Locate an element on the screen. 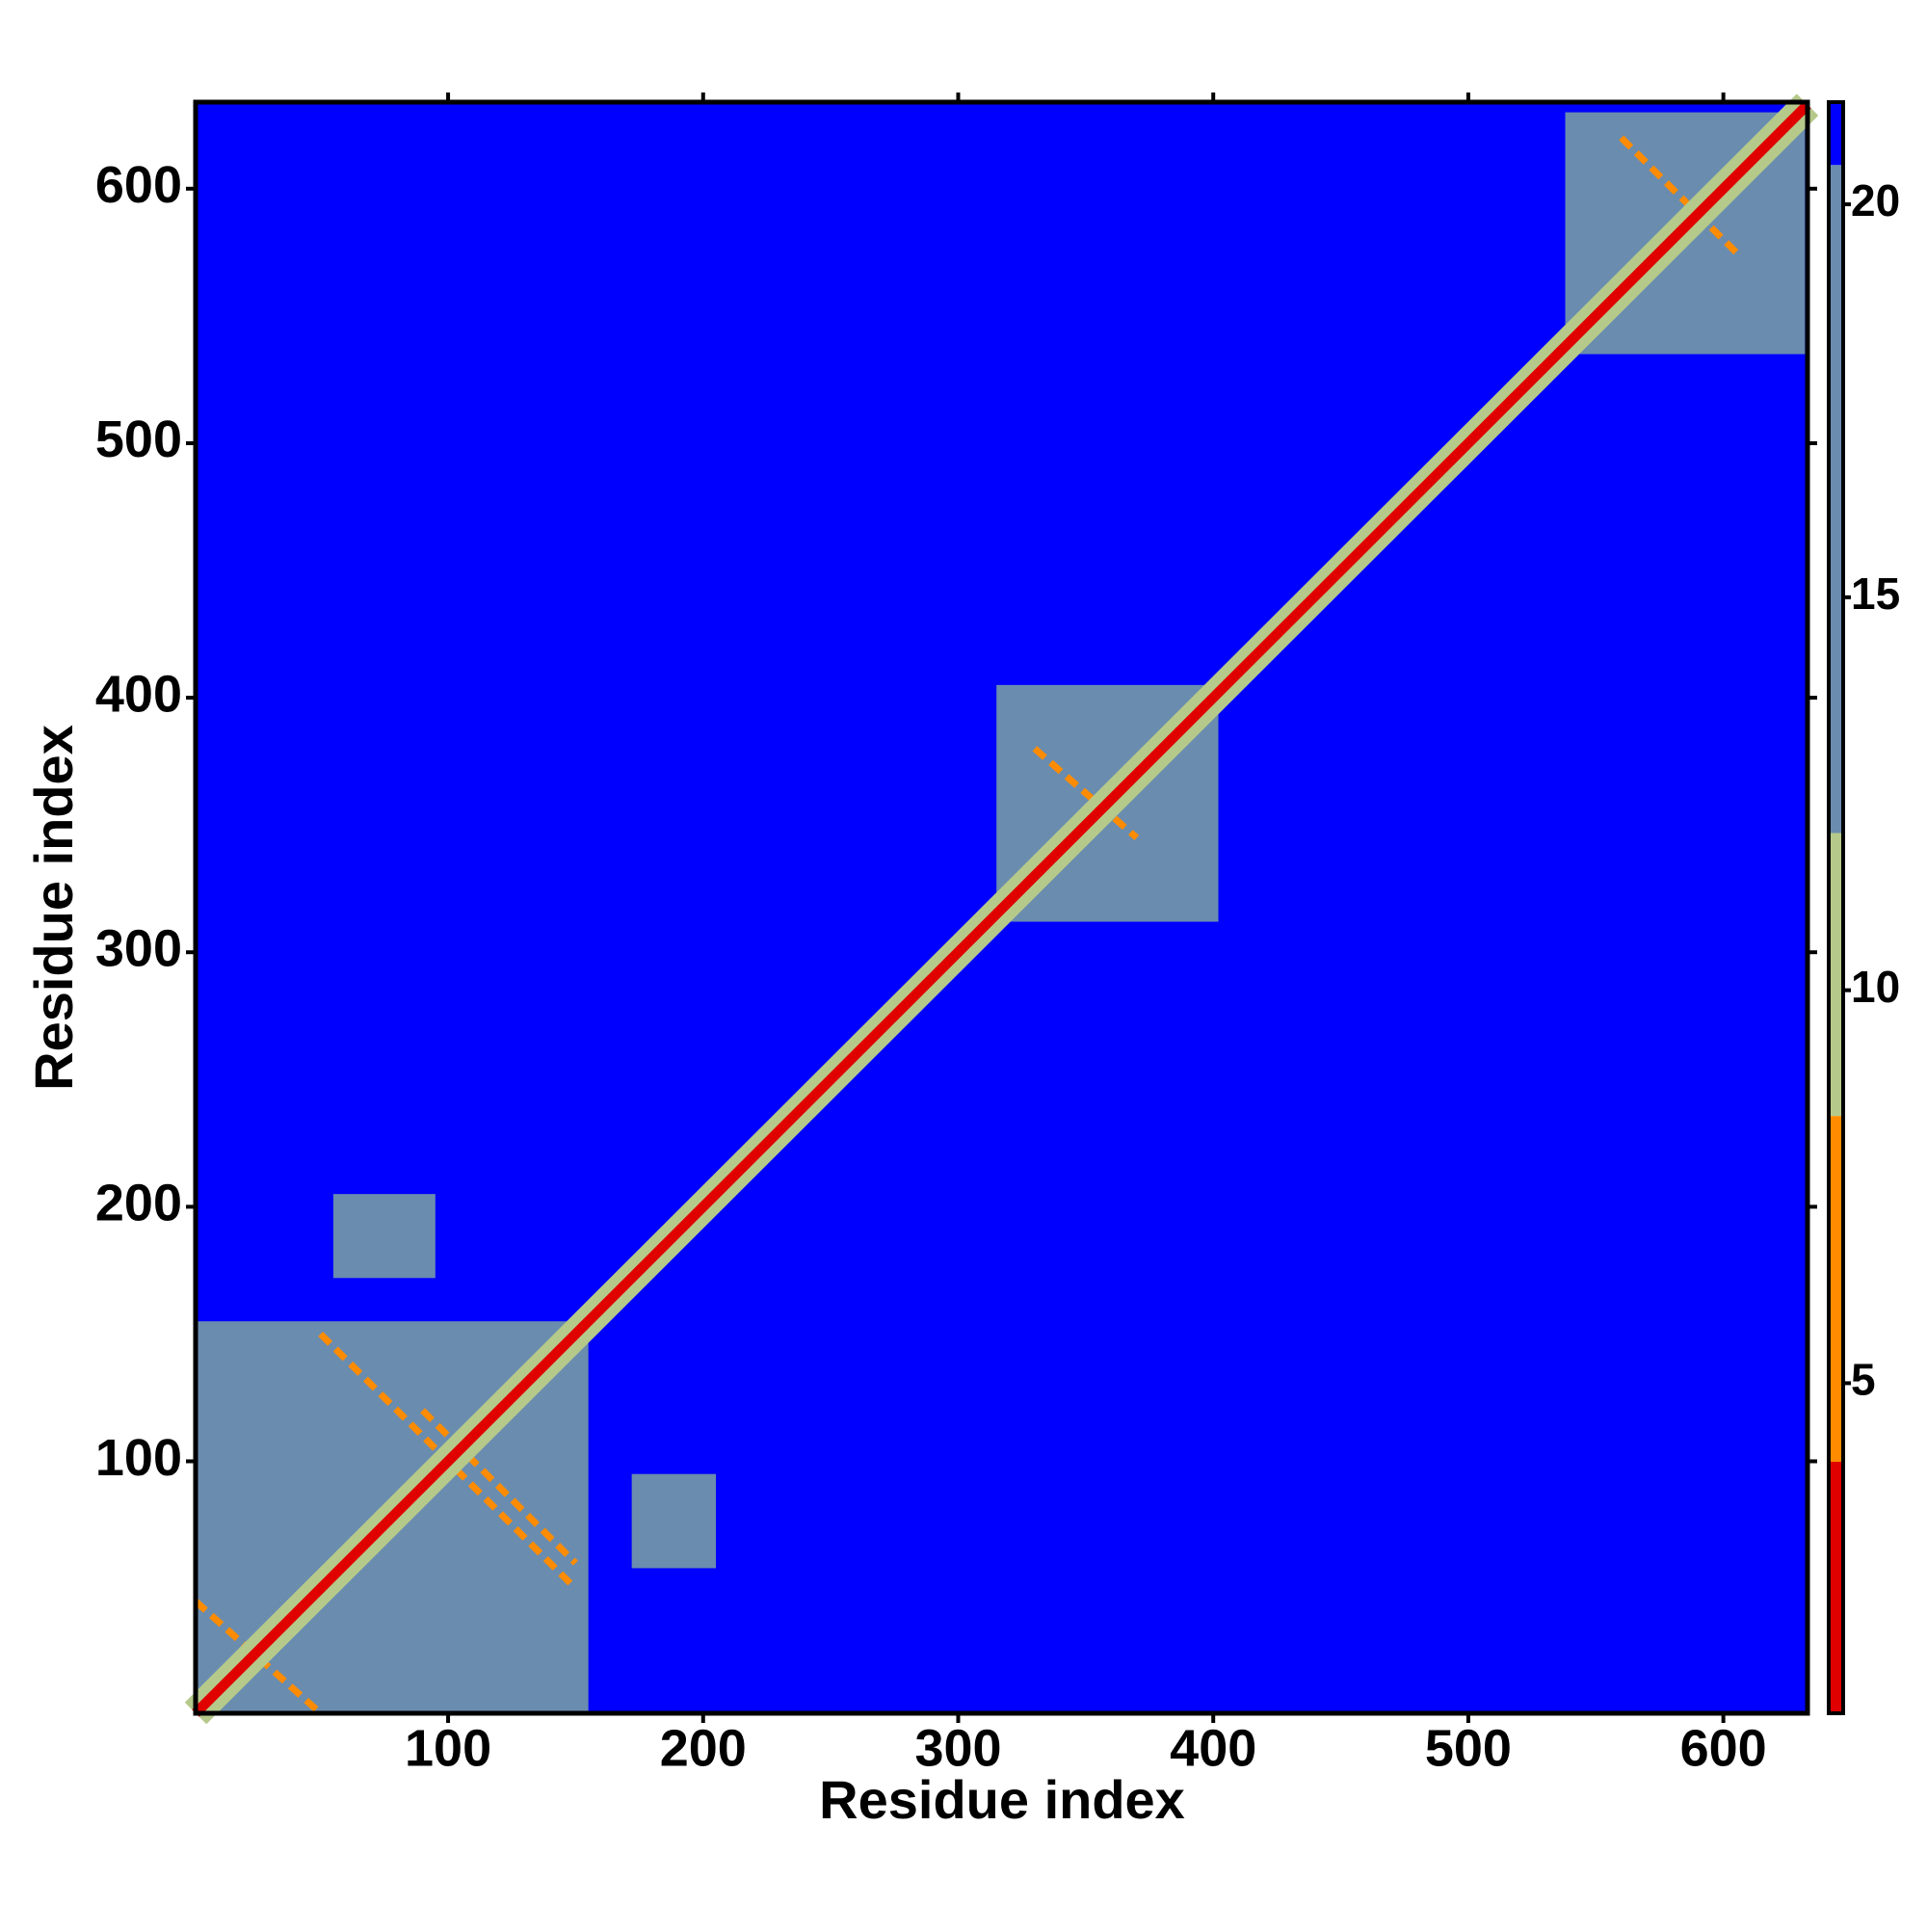  colorbar-tick-label: 10 is located at coordinates (1875, 987).